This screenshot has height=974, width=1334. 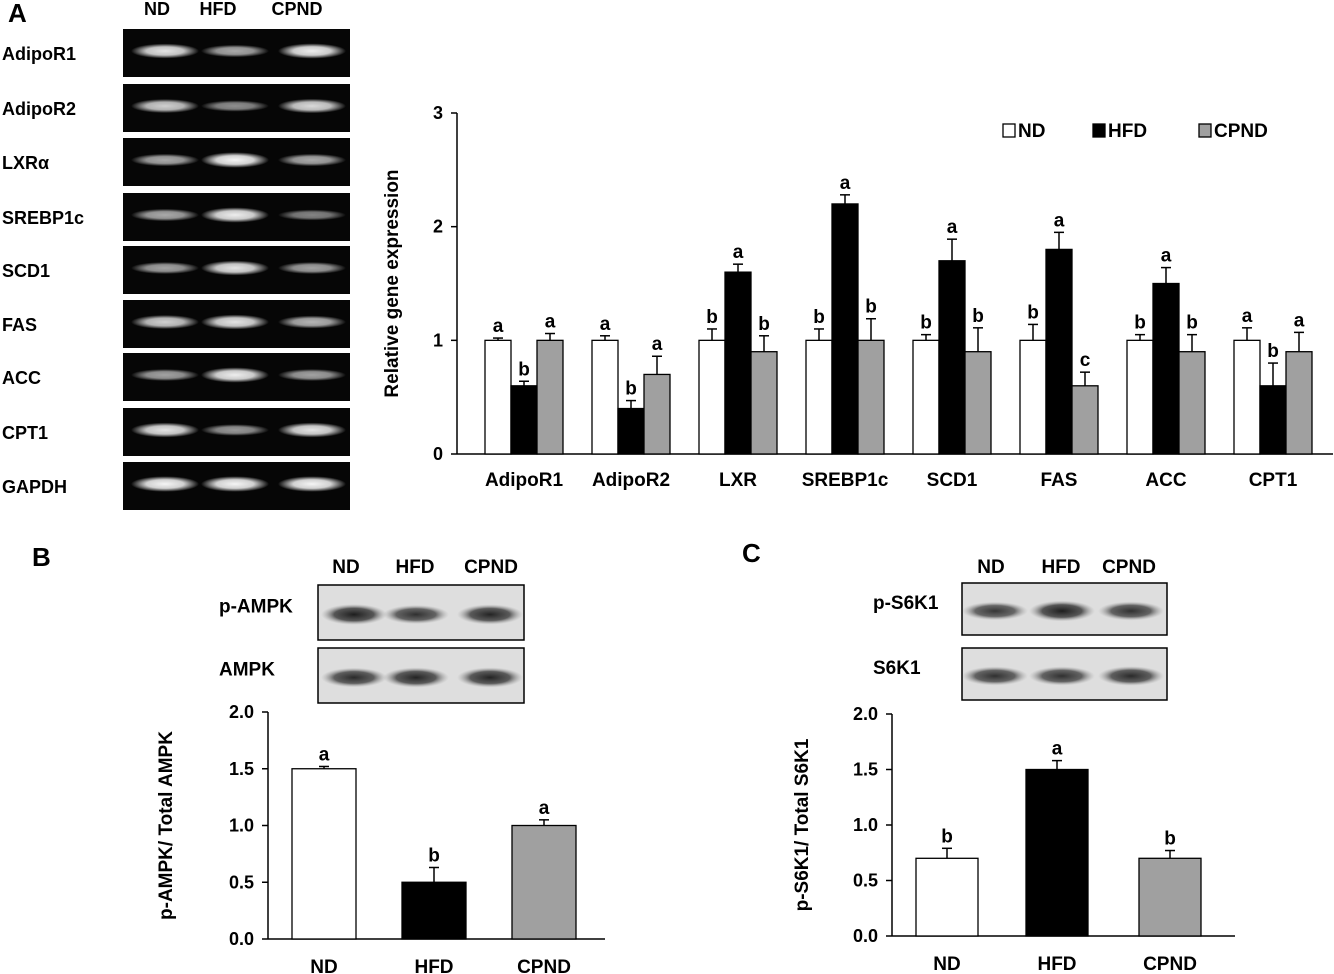 I want to click on blot-c-lane-label: HFD, so click(x=1060, y=567).